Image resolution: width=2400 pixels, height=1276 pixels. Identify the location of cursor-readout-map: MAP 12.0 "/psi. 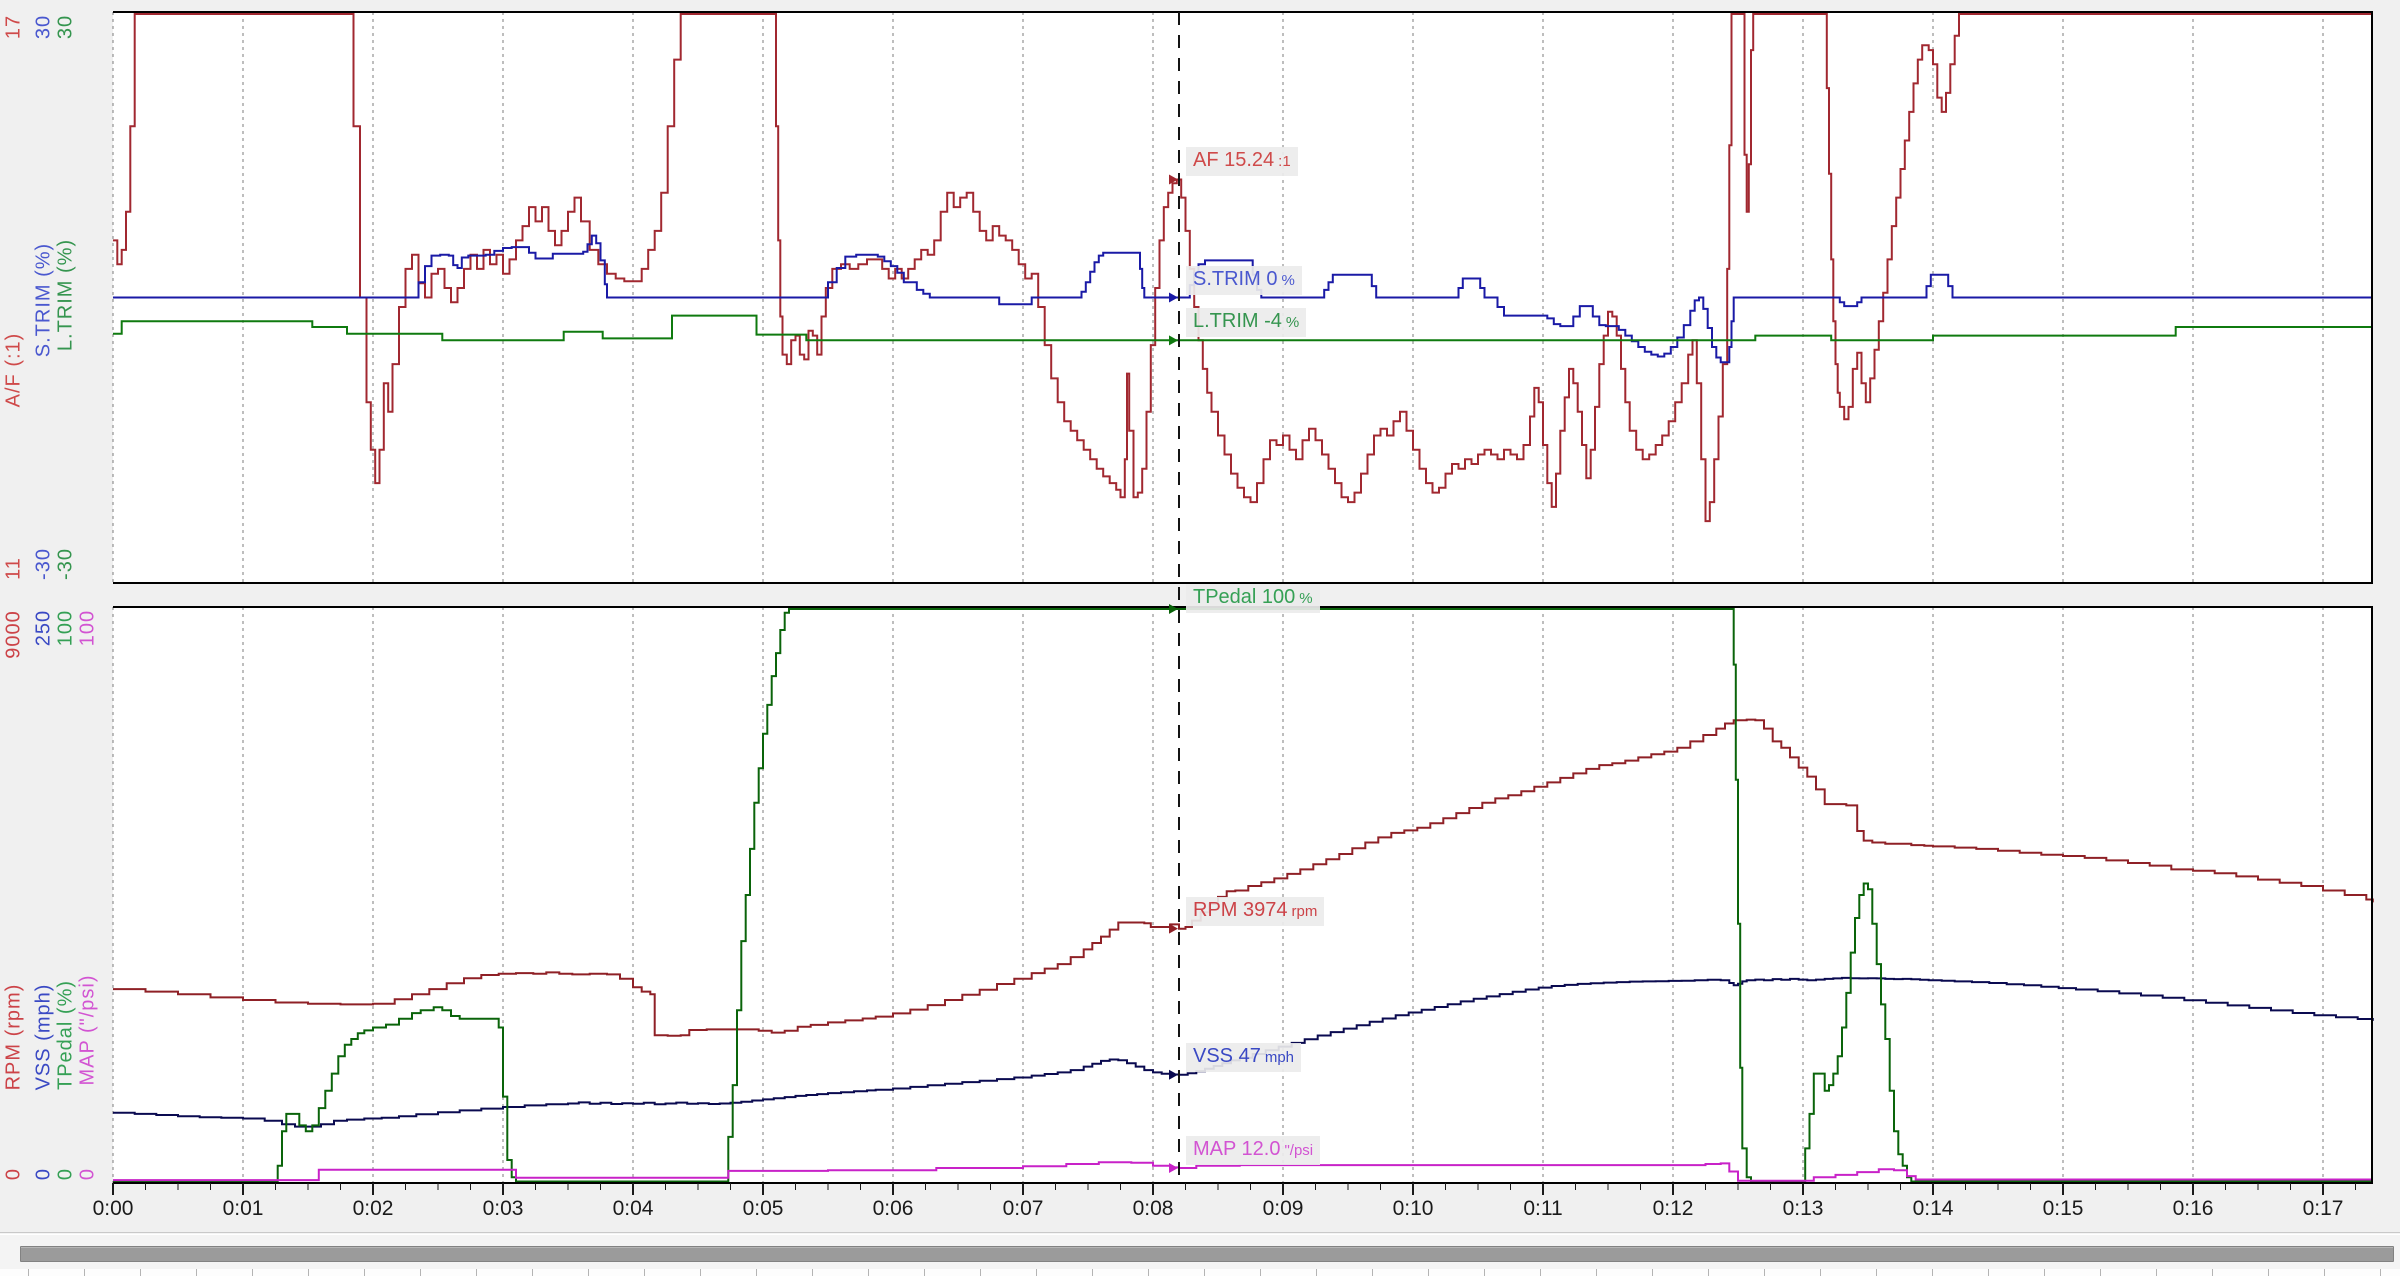
(1253, 1151).